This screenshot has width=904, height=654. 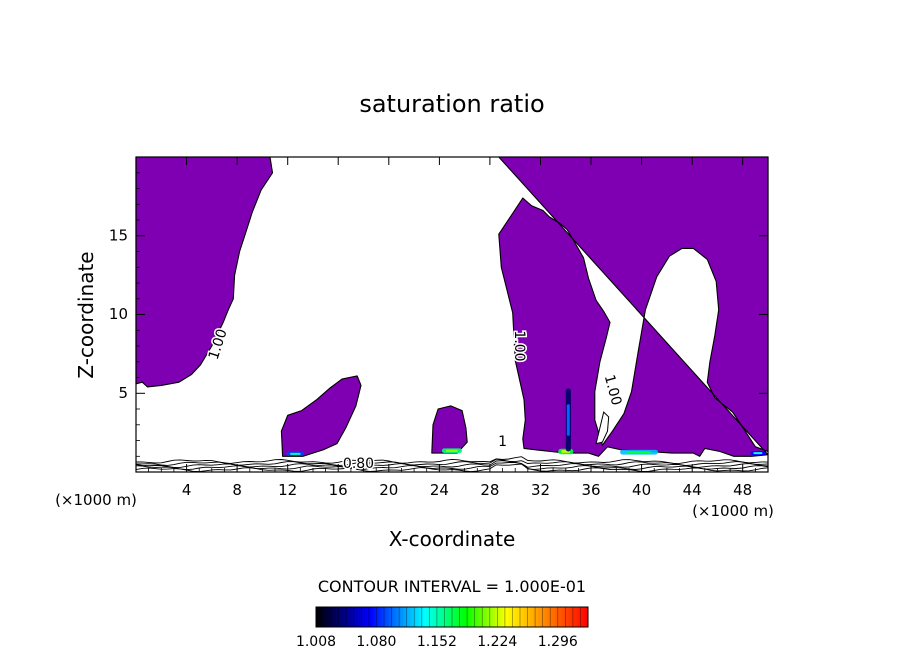 I want to click on colorbar-label-3: 1.224, so click(x=497, y=642).